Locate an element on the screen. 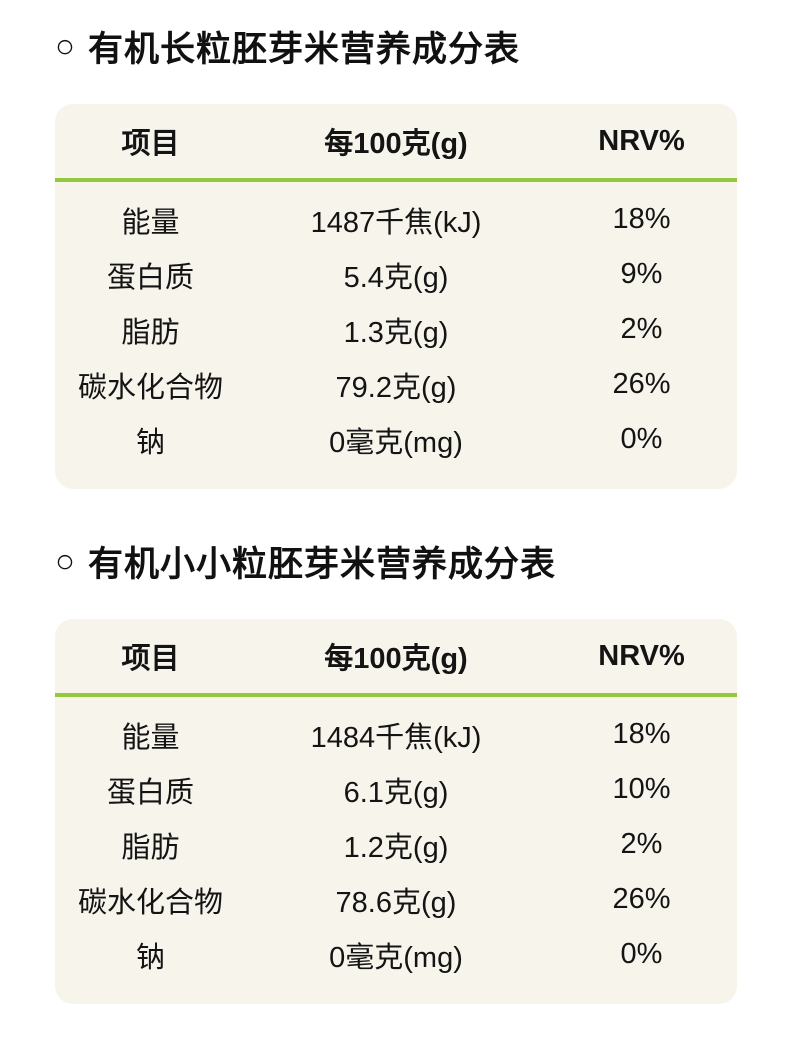 The height and width of the screenshot is (1044, 790). cell-per100g: 1.2克(g) is located at coordinates (396, 847).